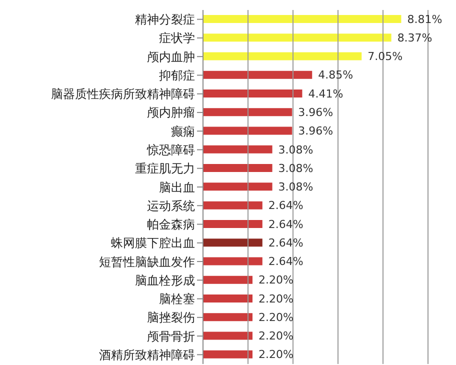  I want to click on data-label: 8.81%, so click(424, 19).